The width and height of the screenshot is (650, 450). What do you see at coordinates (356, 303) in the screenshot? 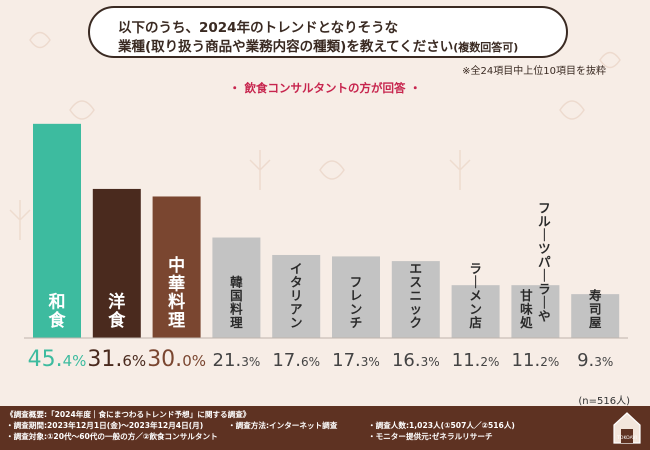
I see `category-label-6: フレンチ` at bounding box center [356, 303].